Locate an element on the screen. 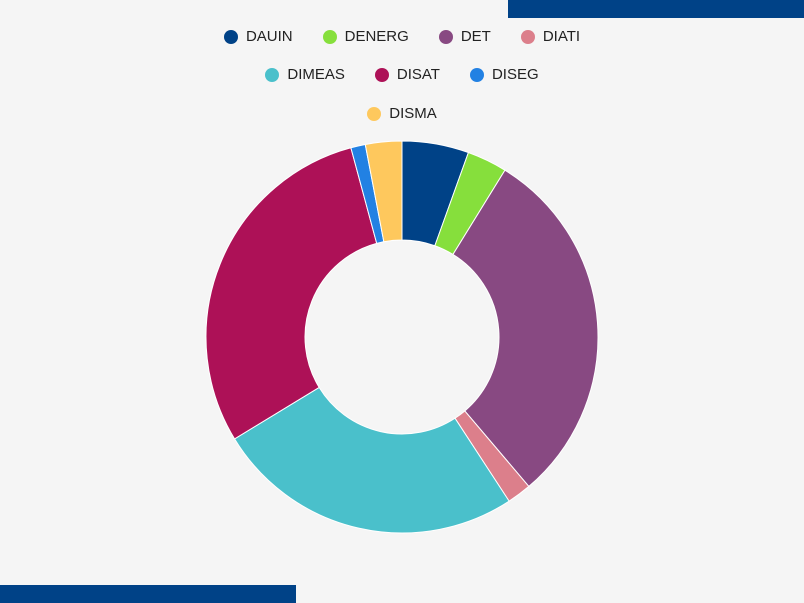 Image resolution: width=804 pixels, height=603 pixels. legend-item-det: DET is located at coordinates (464, 36).